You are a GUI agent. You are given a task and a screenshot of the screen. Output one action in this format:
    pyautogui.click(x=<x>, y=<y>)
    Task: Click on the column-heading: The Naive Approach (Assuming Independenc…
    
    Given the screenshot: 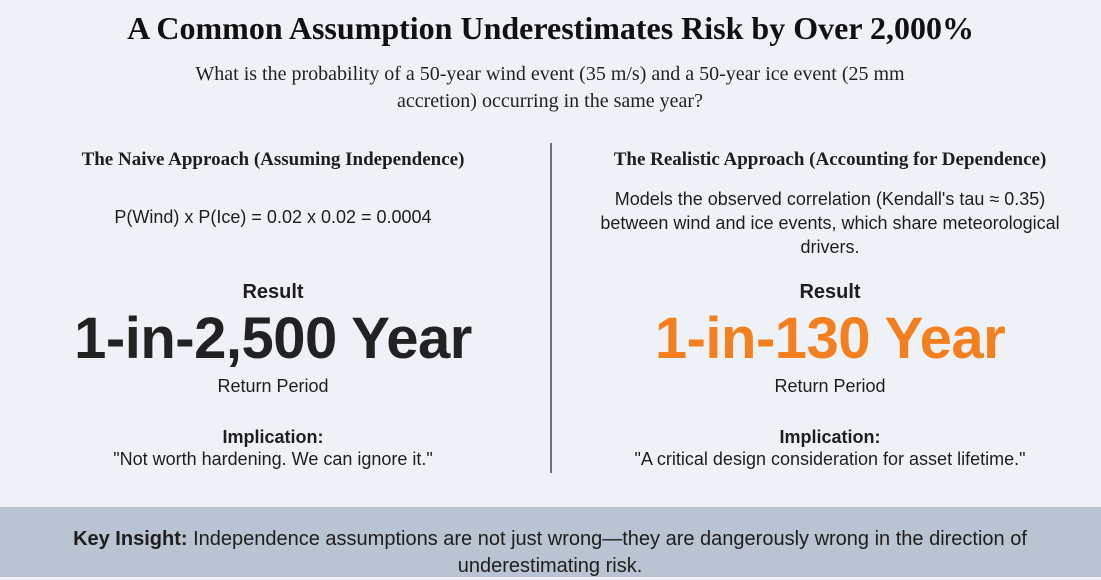 What is the action you would take?
    pyautogui.click(x=273, y=159)
    